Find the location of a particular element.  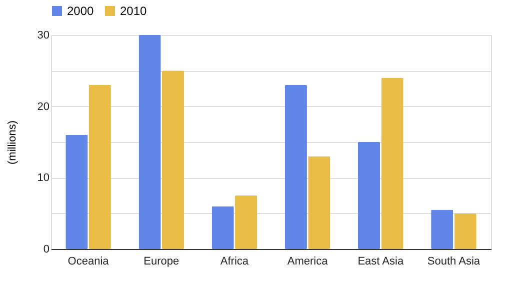

legend-label: 2000 is located at coordinates (80, 11).